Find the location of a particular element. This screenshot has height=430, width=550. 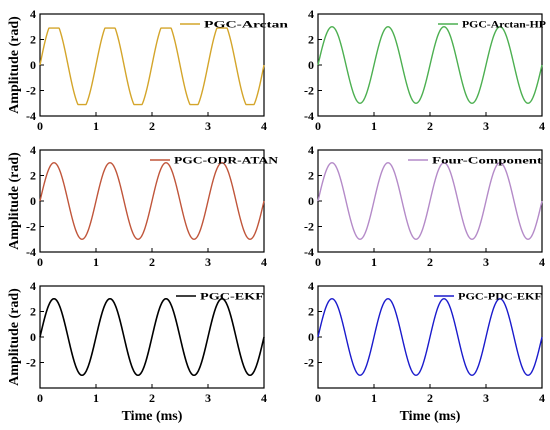

legend-label: Four-Component is located at coordinates (487, 162).